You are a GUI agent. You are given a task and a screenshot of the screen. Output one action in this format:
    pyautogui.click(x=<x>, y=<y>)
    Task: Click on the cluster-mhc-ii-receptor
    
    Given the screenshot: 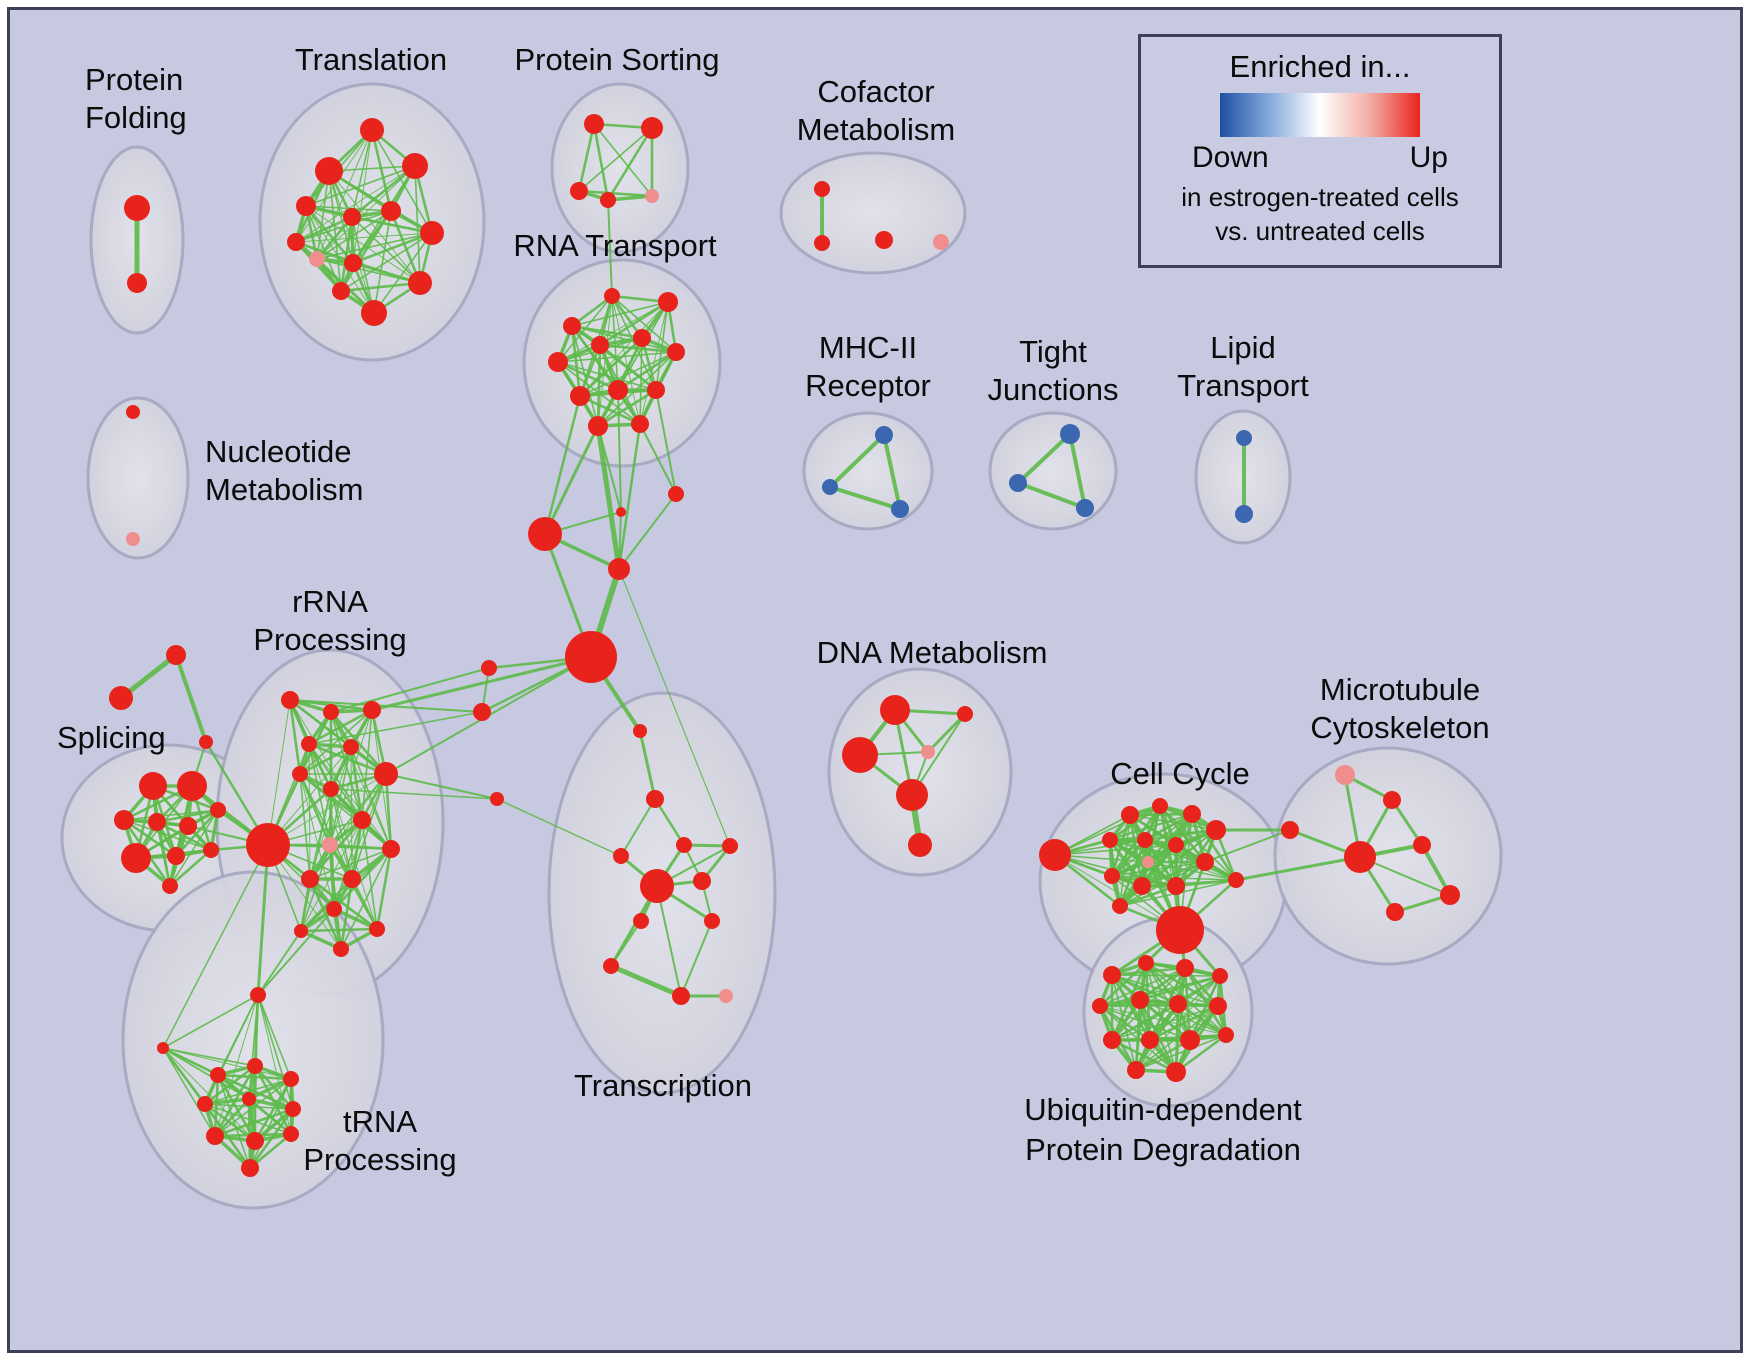 What is the action you would take?
    pyautogui.click(x=868, y=471)
    